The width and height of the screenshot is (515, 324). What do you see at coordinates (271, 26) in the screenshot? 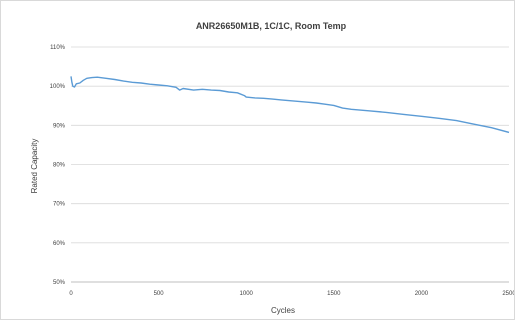
I see `chart-title: ANR26650M1B, 1C/1C, Room Temp` at bounding box center [271, 26].